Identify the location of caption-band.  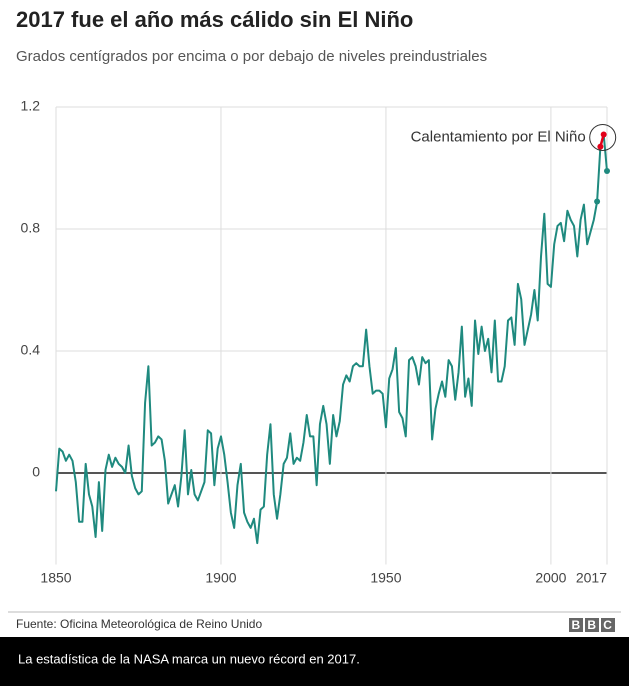
(314, 661).